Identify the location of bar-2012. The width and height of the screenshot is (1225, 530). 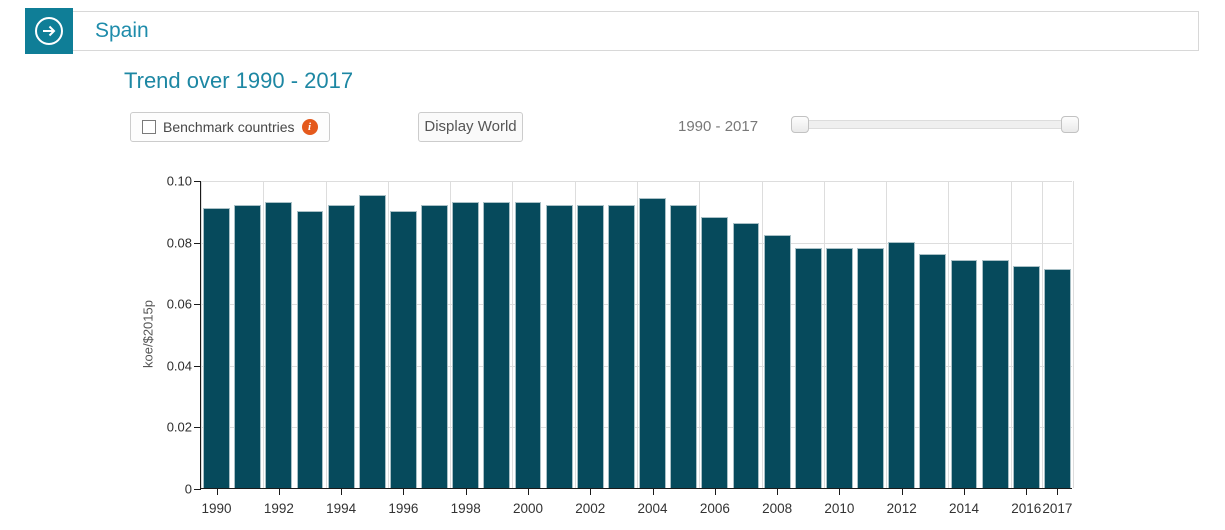
(902, 364).